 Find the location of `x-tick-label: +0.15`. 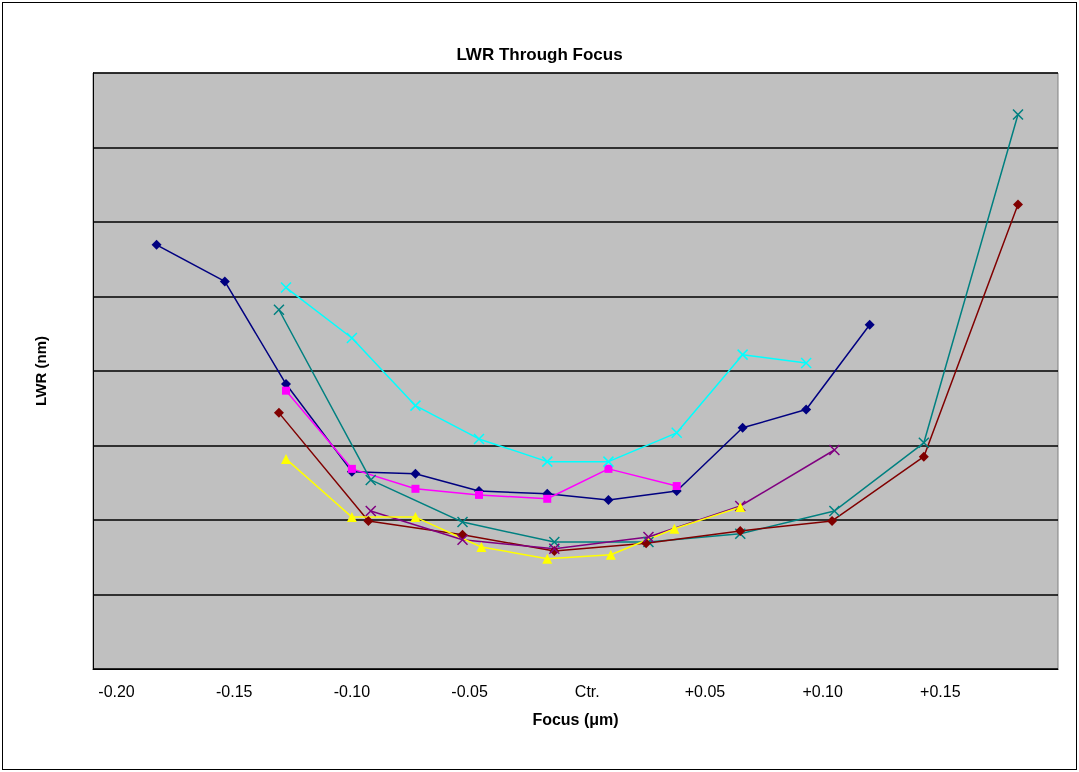

x-tick-label: +0.15 is located at coordinates (940, 691).